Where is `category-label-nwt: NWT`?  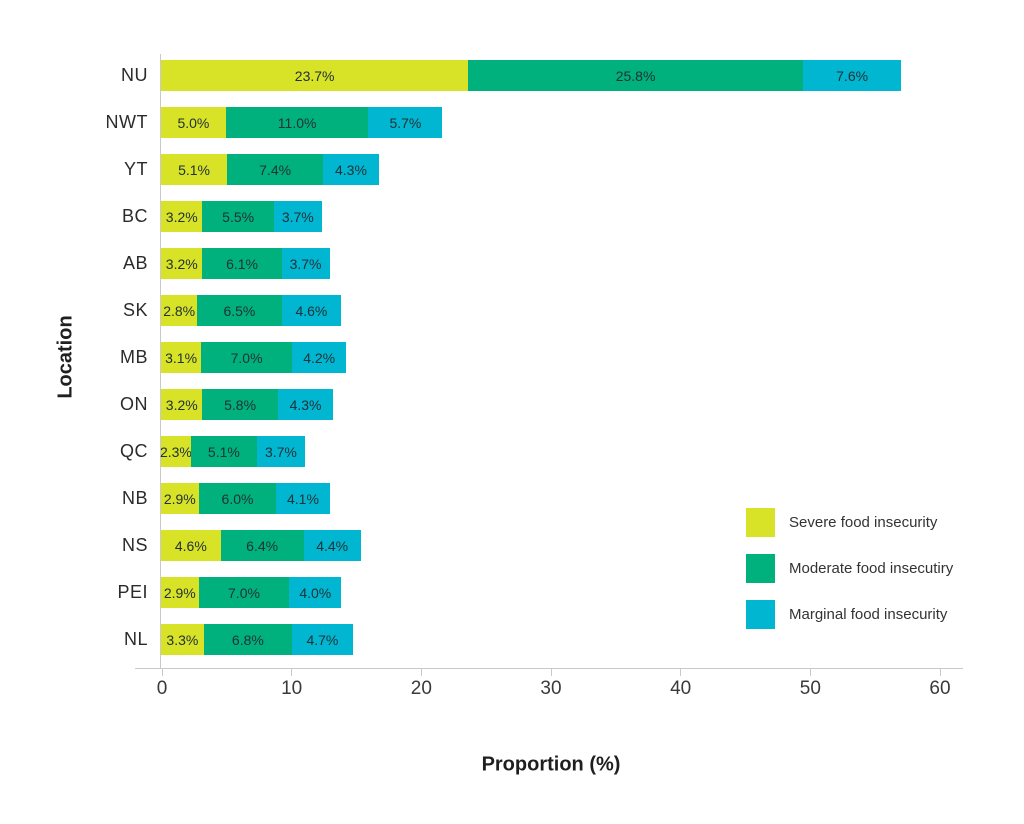 category-label-nwt: NWT is located at coordinates (126, 122).